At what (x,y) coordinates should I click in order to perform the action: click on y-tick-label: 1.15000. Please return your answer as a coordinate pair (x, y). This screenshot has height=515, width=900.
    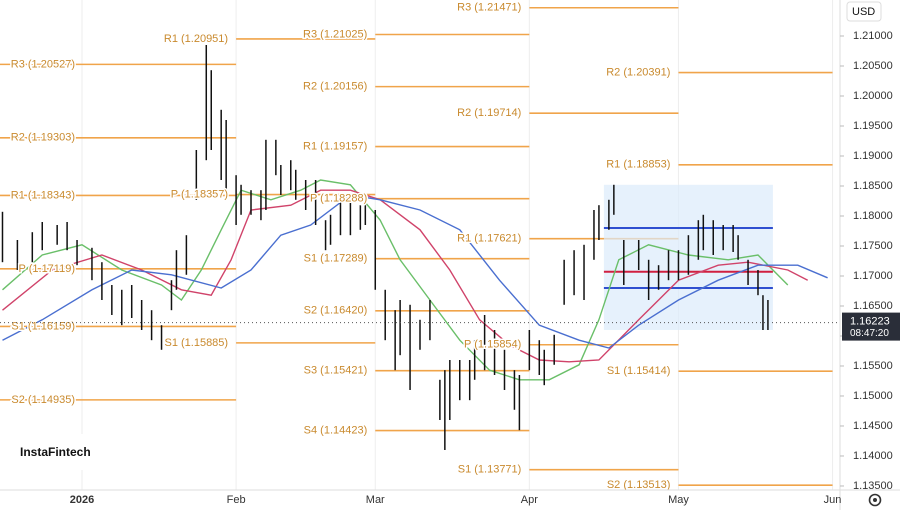
    Looking at the image, I should click on (873, 396).